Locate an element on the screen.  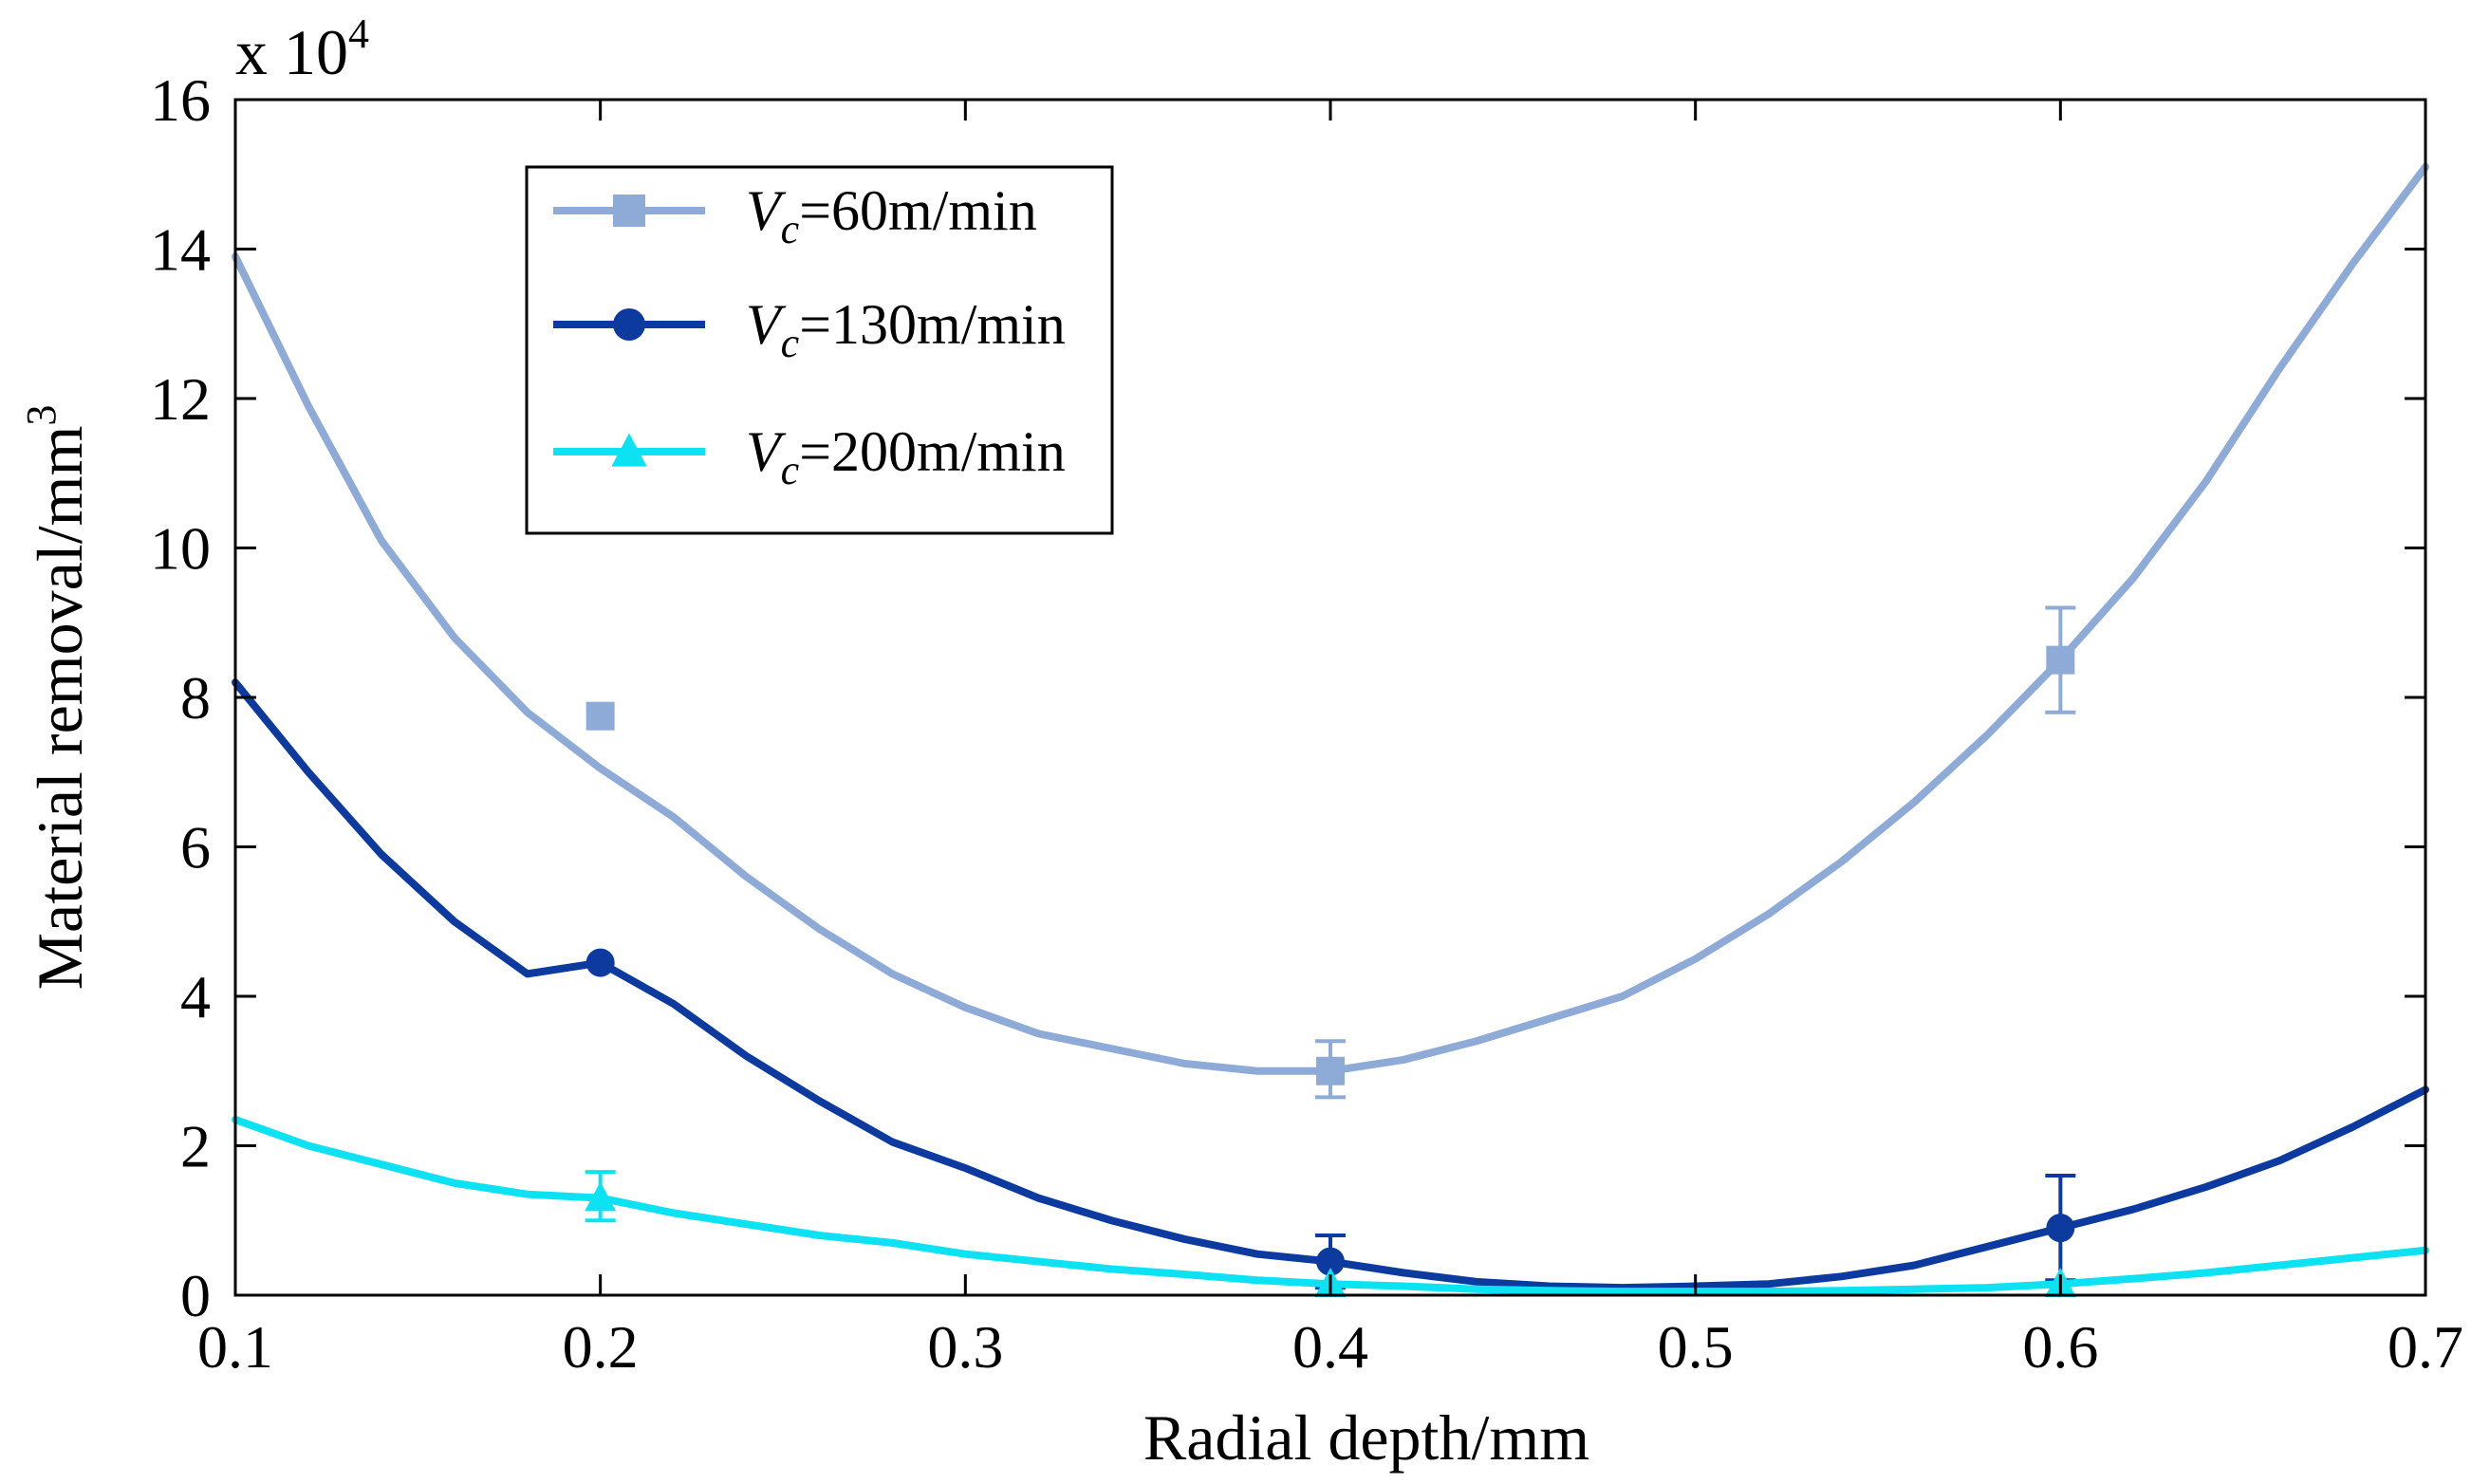
legend-entries: Vc=60m/min Vc=130m/min Vc=200m/min is located at coordinates (809, 336).